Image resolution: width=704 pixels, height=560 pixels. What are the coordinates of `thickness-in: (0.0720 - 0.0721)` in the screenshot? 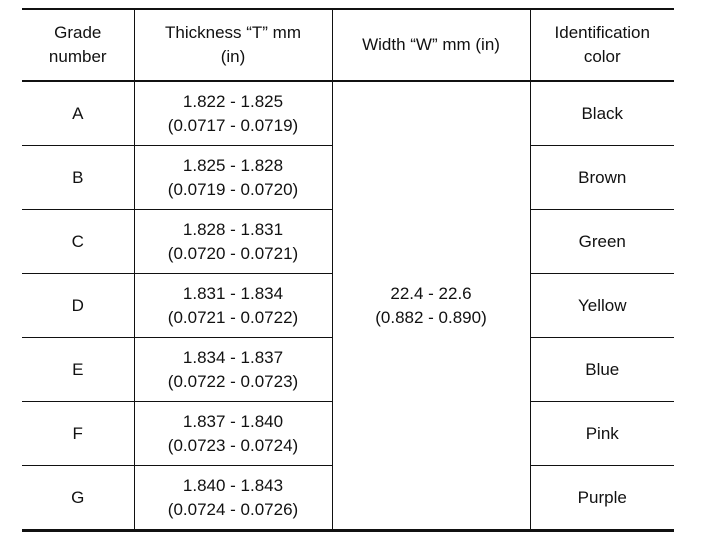 It's located at (233, 253).